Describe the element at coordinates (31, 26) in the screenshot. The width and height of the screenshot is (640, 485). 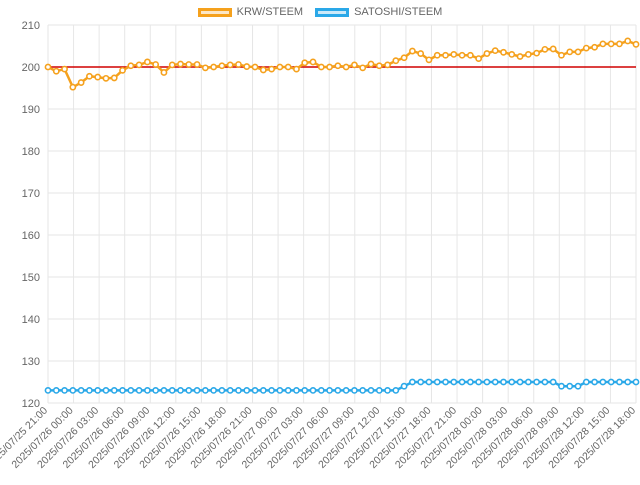
I see `y-tick-label: 210` at that location.